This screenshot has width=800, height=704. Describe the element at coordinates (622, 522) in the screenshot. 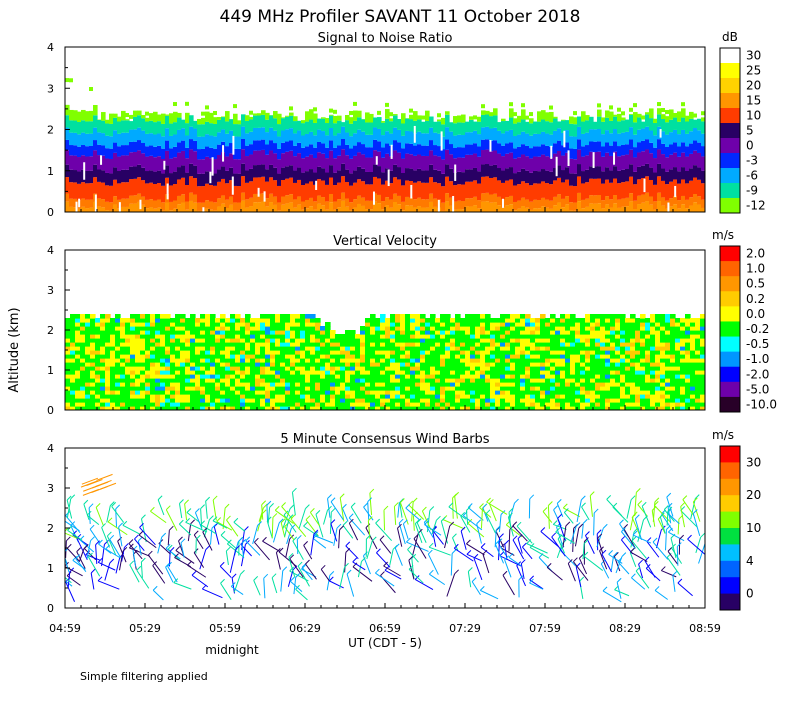

I see `wind-barb-flag` at that location.